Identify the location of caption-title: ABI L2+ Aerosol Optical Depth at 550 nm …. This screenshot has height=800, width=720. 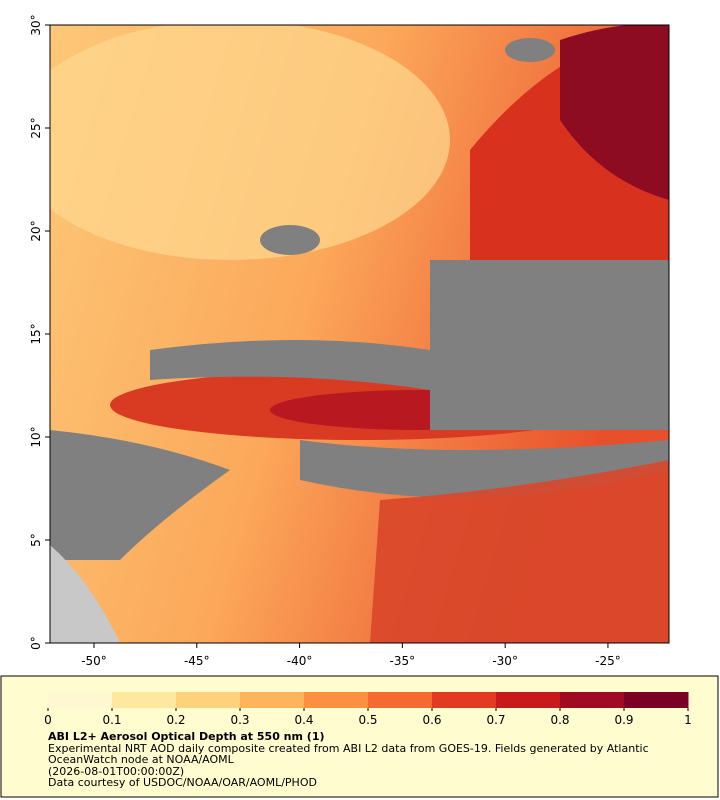
(186, 736).